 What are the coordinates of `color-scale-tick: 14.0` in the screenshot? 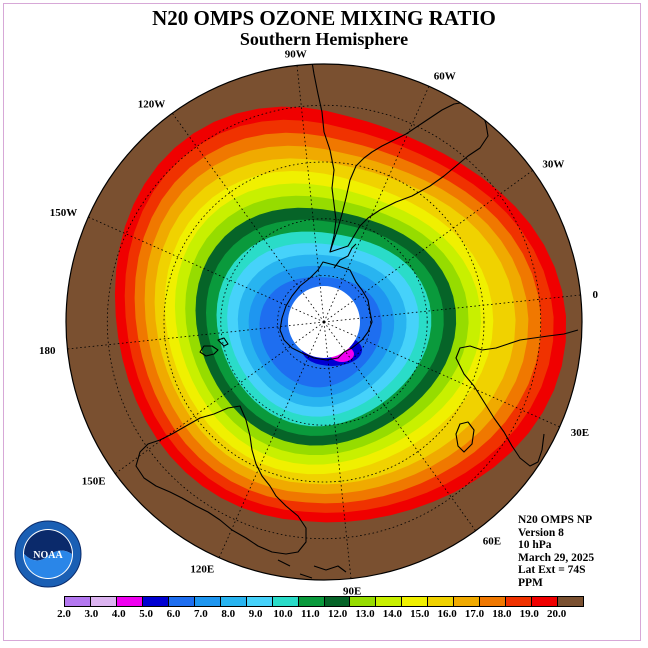 It's located at (392, 614).